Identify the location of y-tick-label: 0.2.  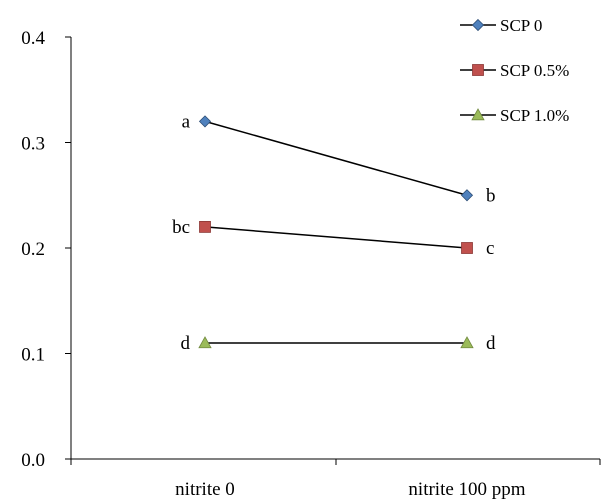
(33, 249).